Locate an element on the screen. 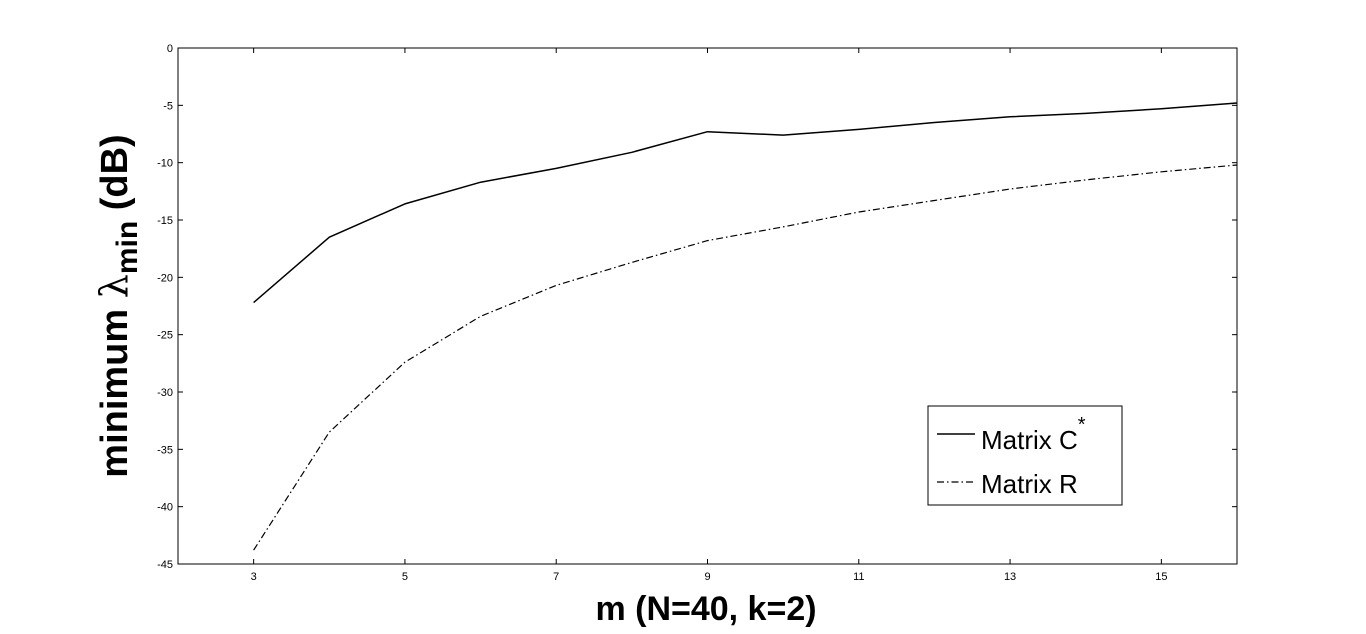 The image size is (1366, 634). x-tick-label: 5 is located at coordinates (405, 577).